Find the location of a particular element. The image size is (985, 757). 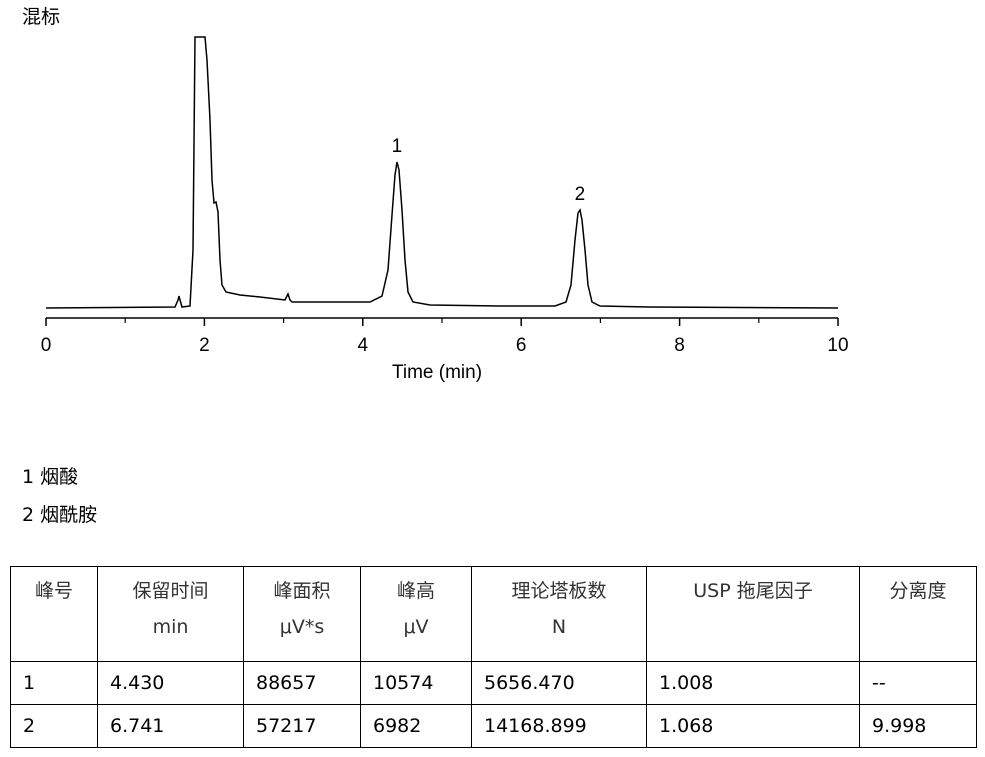

table-cell: 5656.470 is located at coordinates (559, 683).